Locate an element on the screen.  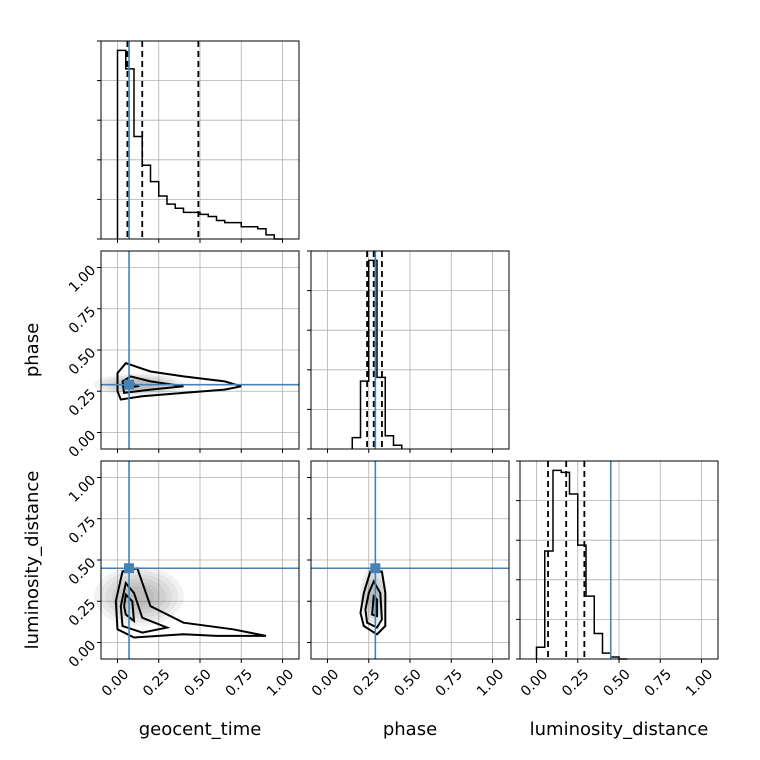
histogram-phase is located at coordinates (377, 354).